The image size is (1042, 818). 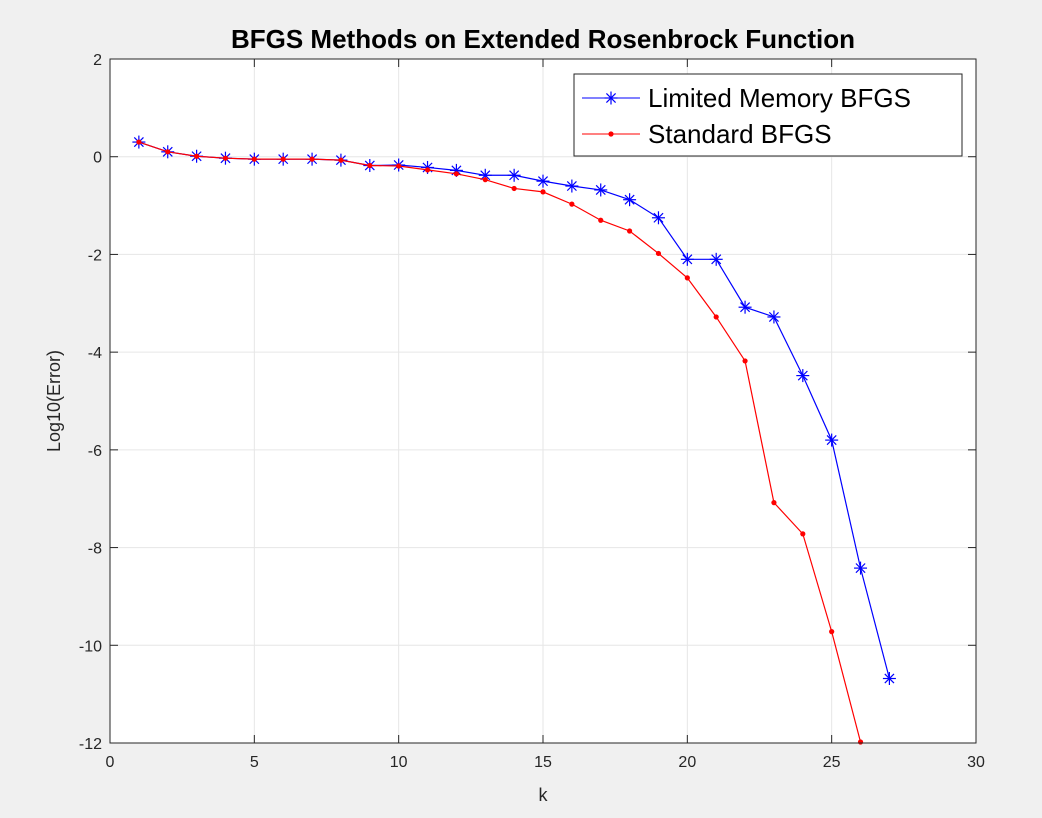 What do you see at coordinates (832, 762) in the screenshot?
I see `x-tick-label: 25` at bounding box center [832, 762].